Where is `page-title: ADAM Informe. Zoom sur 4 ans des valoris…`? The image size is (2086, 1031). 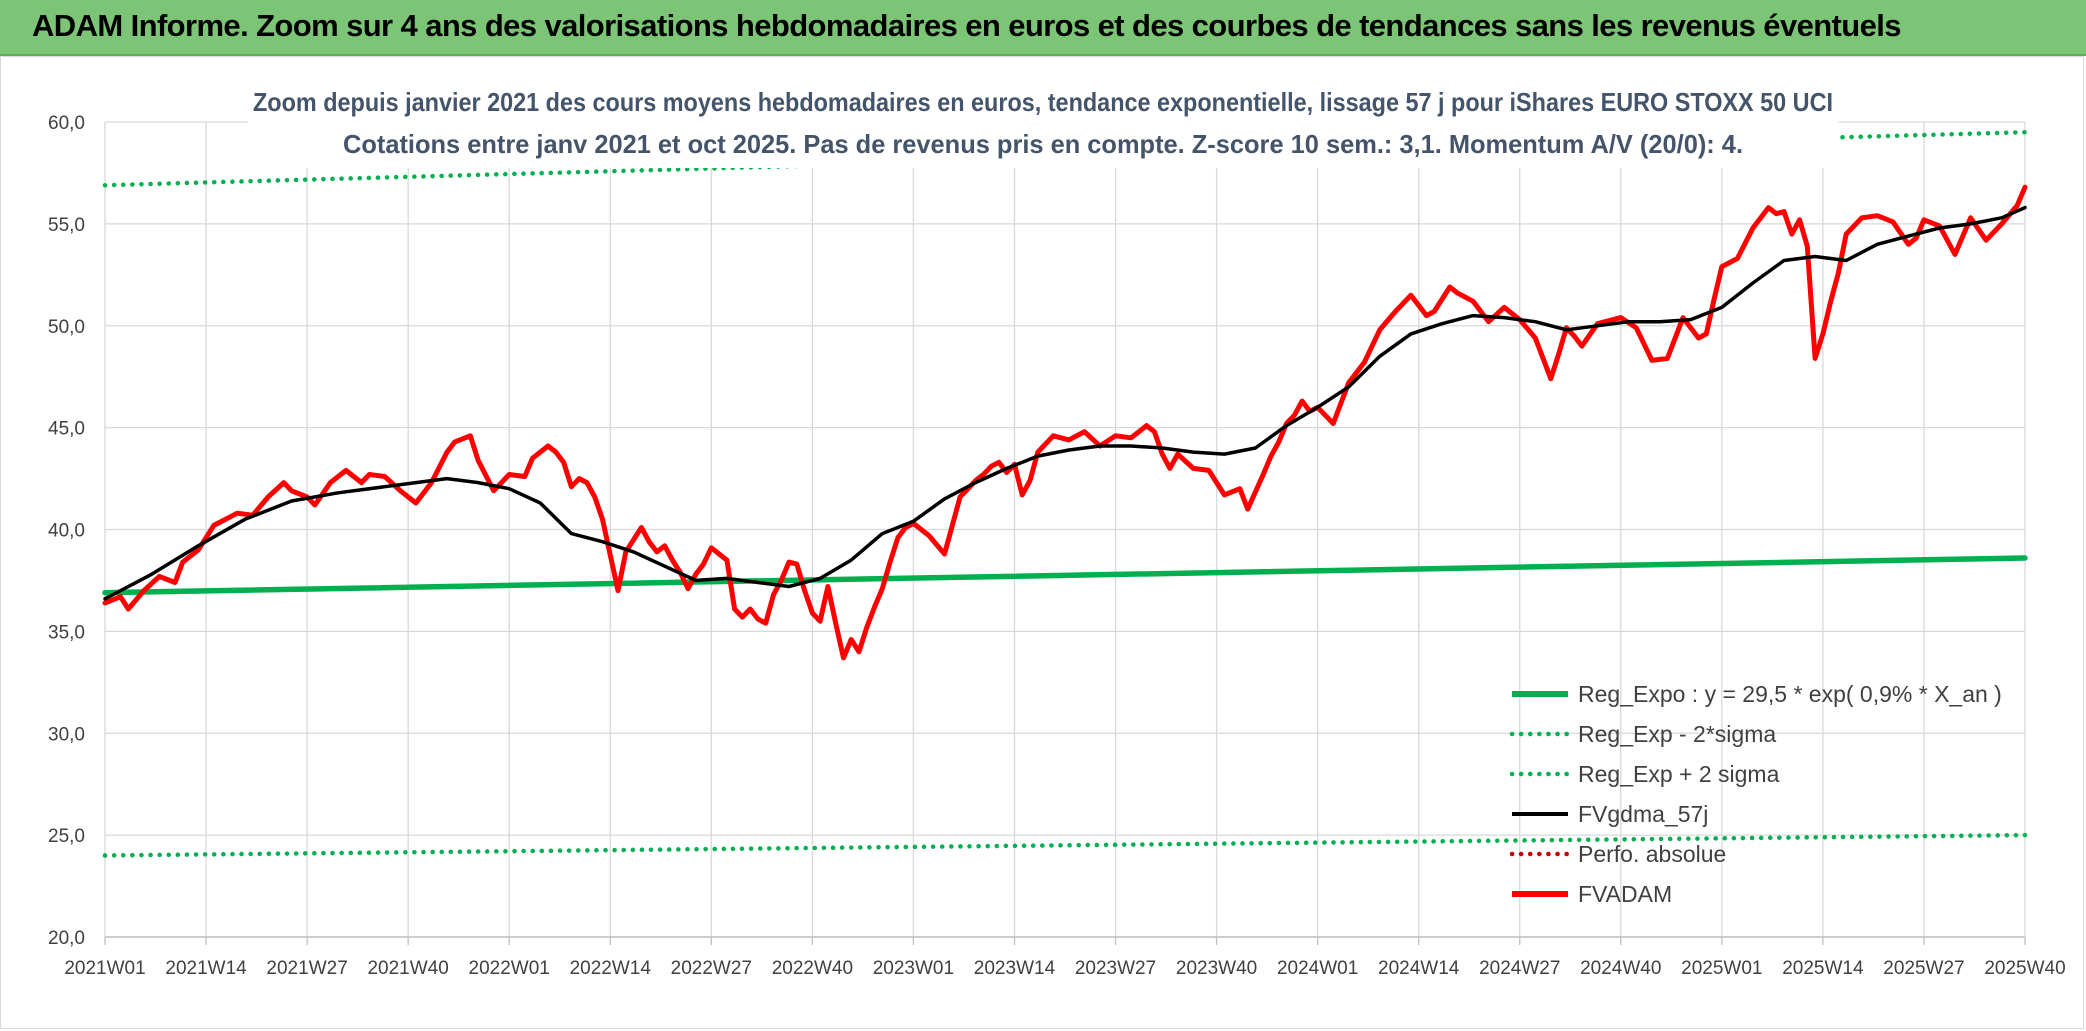
page-title: ADAM Informe. Zoom sur 4 ans des valoris… is located at coordinates (967, 25).